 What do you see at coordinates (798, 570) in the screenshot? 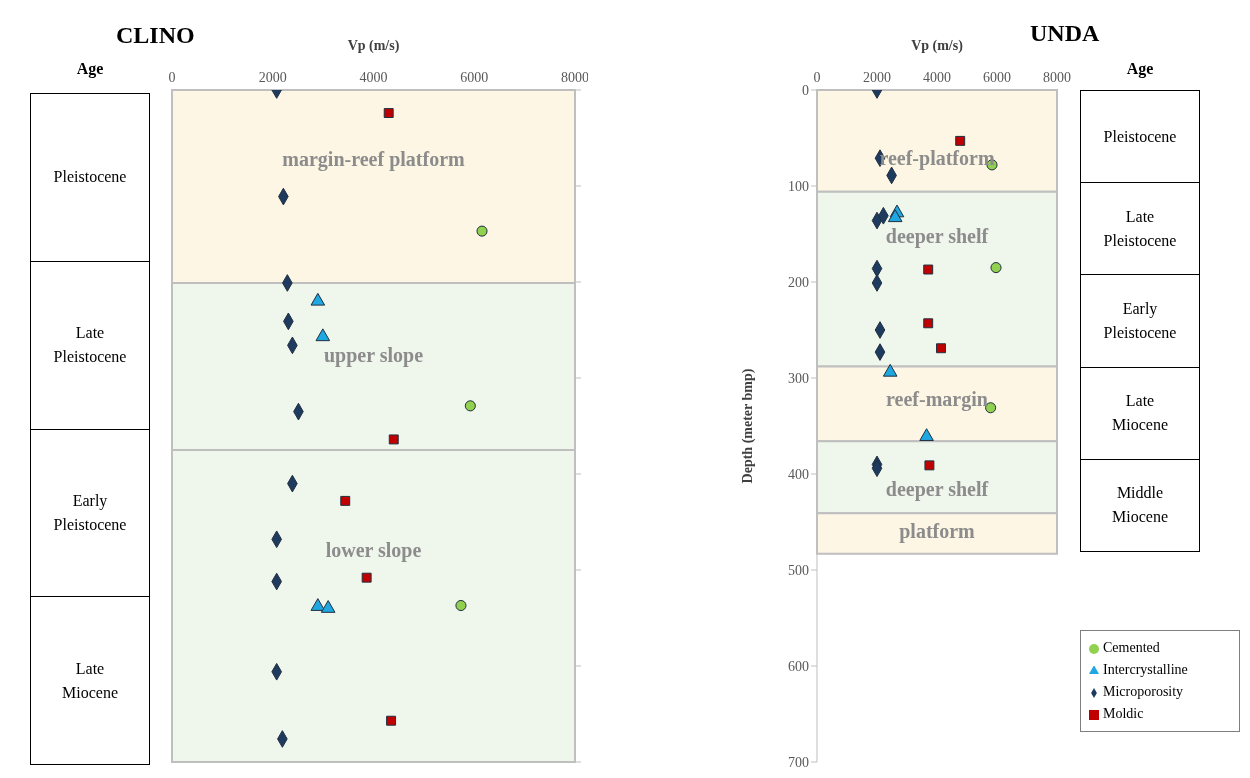
I see `y-tick-label: 500` at bounding box center [798, 570].